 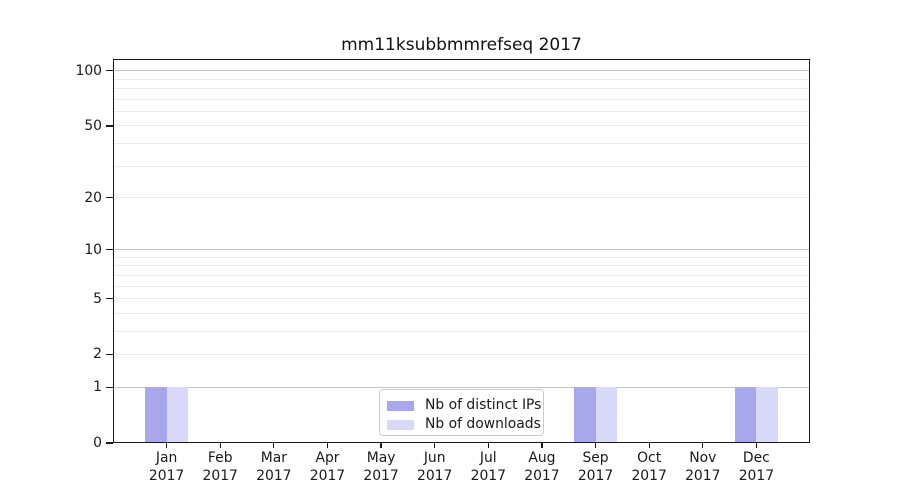 What do you see at coordinates (93, 197) in the screenshot?
I see `y-tick-label: 20` at bounding box center [93, 197].